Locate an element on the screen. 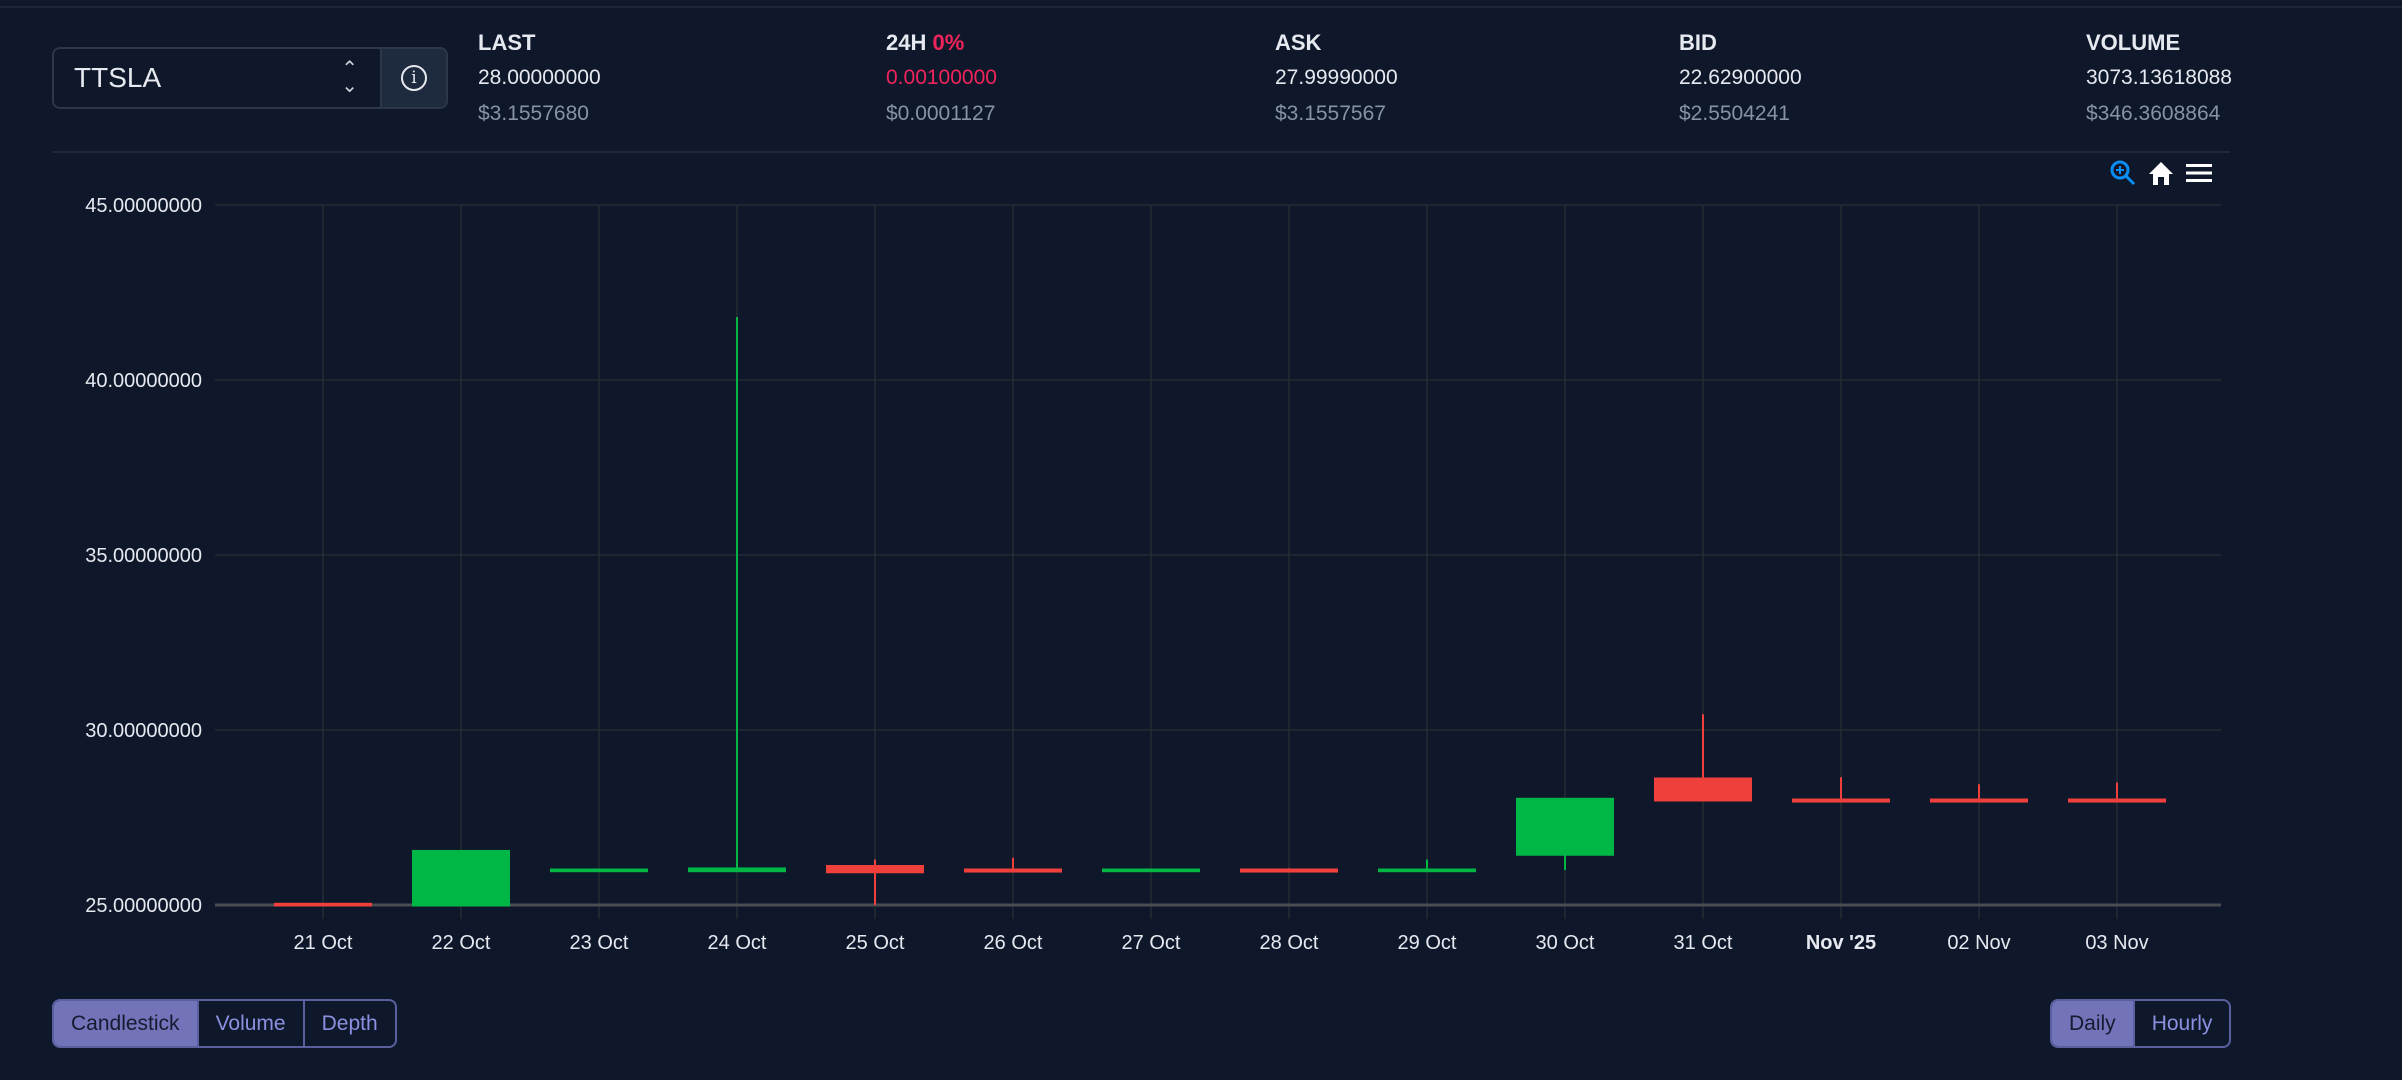 The height and width of the screenshot is (1080, 2402). stat-value: 22.62900000 is located at coordinates (1740, 77).